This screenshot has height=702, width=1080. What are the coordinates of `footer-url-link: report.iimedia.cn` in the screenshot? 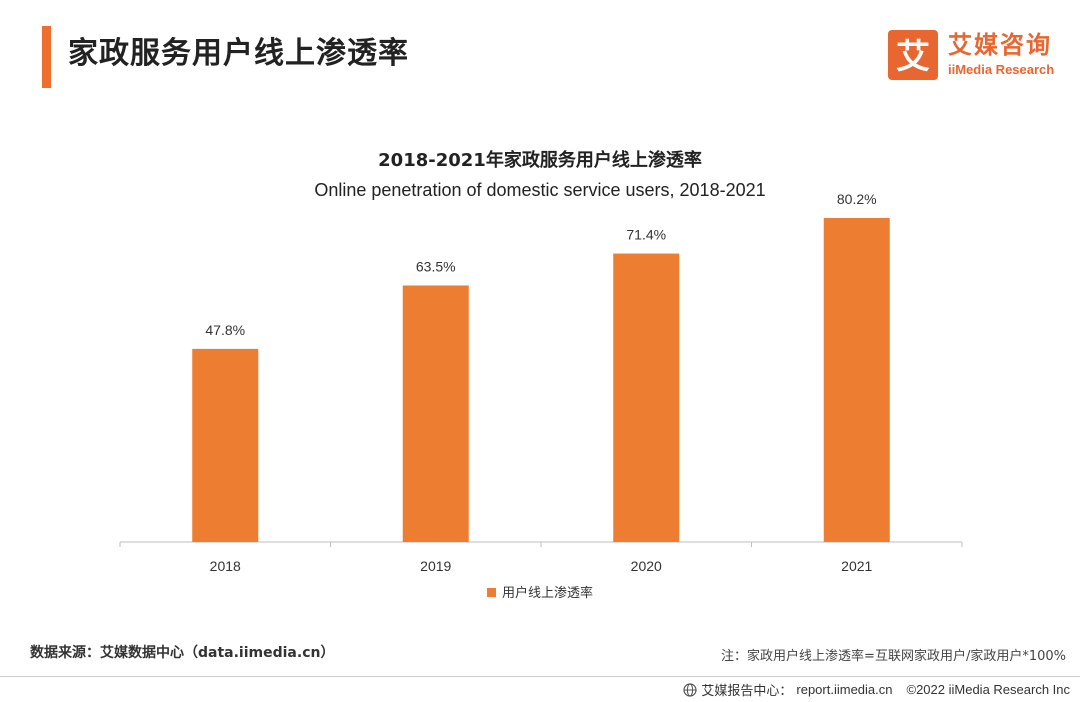 It's located at (844, 689).